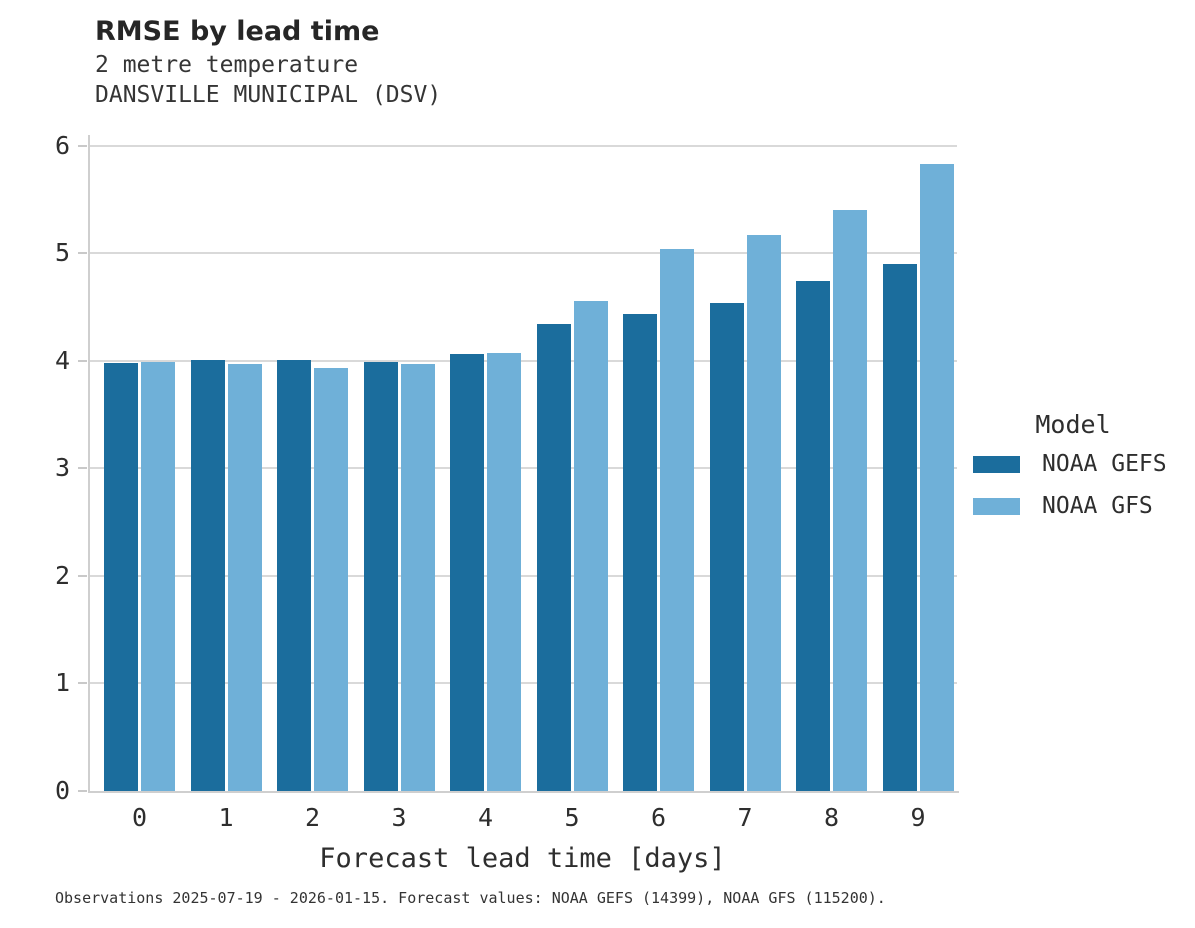 The height and width of the screenshot is (928, 1195). What do you see at coordinates (485, 817) in the screenshot?
I see `x-tick-label-4: 4` at bounding box center [485, 817].